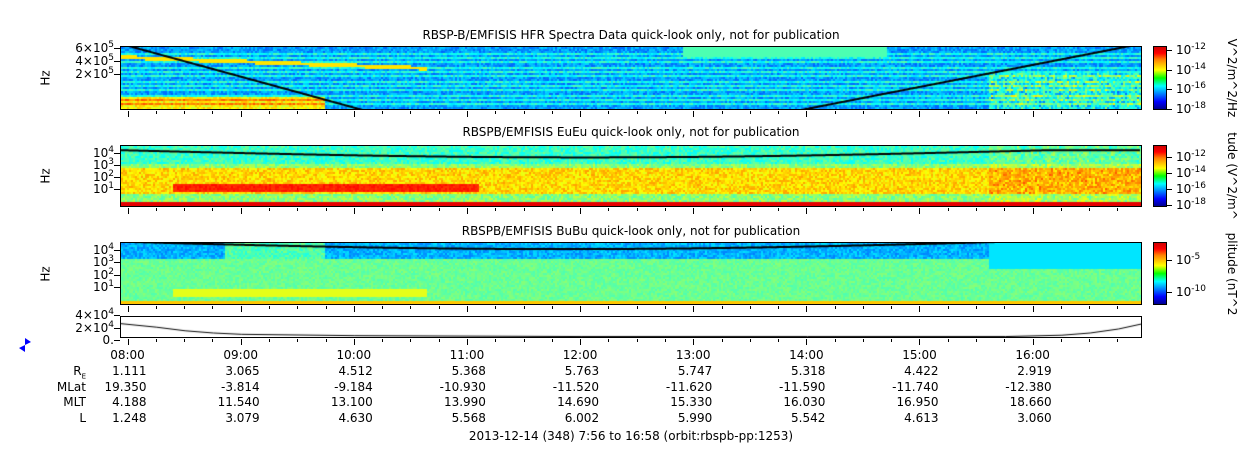  What do you see at coordinates (1034, 417) in the screenshot?
I see `ephemeris-value: 3.060` at bounding box center [1034, 417].